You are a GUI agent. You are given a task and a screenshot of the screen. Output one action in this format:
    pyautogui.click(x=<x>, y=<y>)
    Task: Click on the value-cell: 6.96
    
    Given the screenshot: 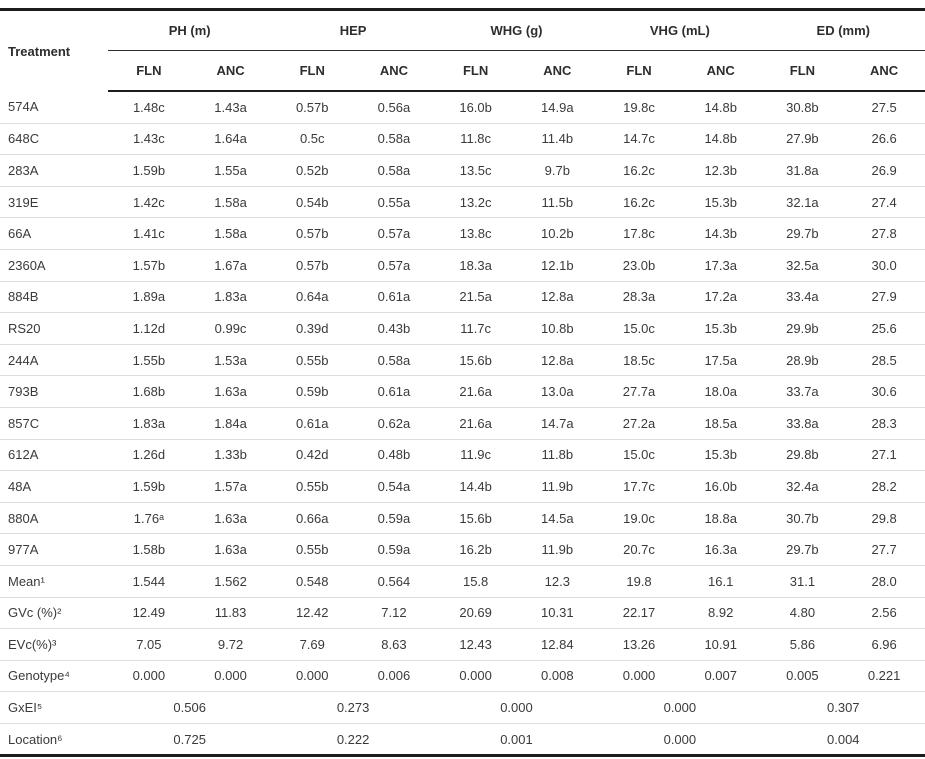 What is the action you would take?
    pyautogui.click(x=884, y=644)
    